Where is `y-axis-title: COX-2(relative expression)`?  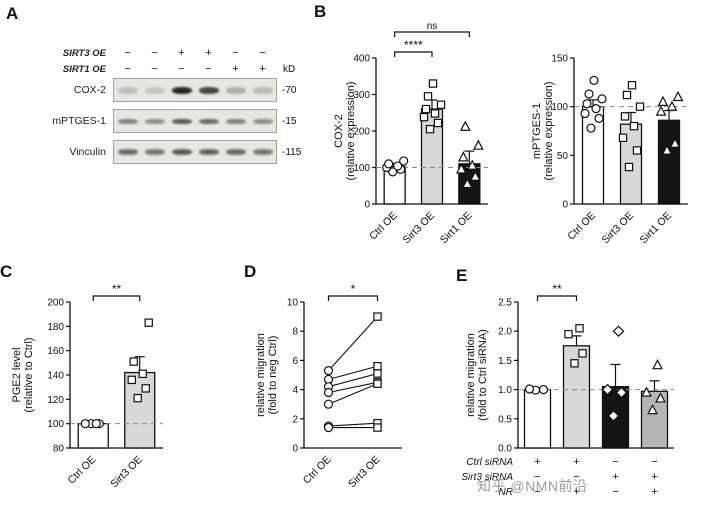 y-axis-title: COX-2(relative expression) is located at coordinates (345, 130).